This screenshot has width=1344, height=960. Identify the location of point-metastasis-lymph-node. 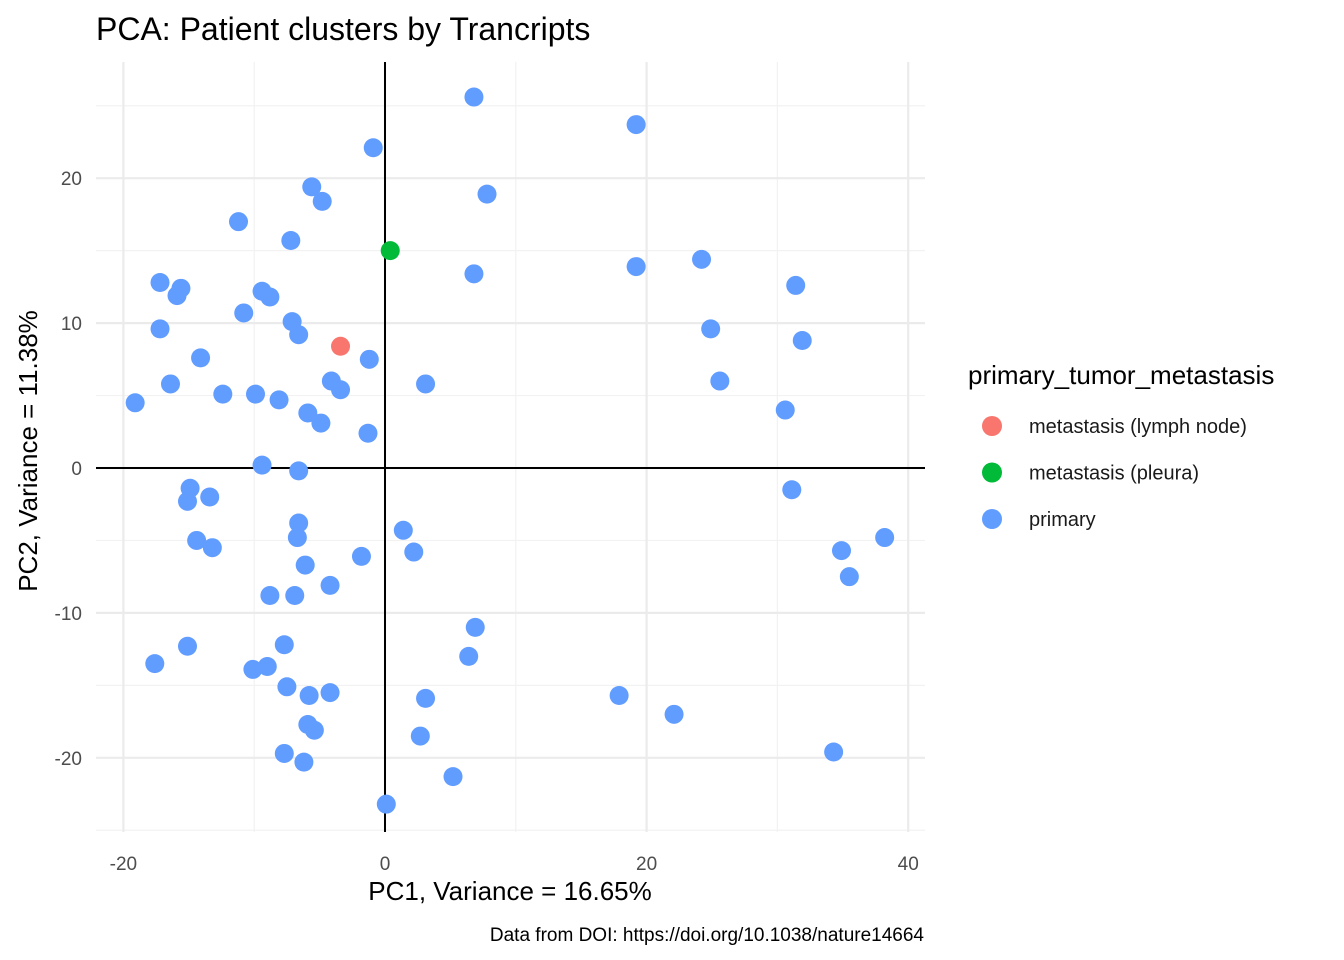
(341, 346).